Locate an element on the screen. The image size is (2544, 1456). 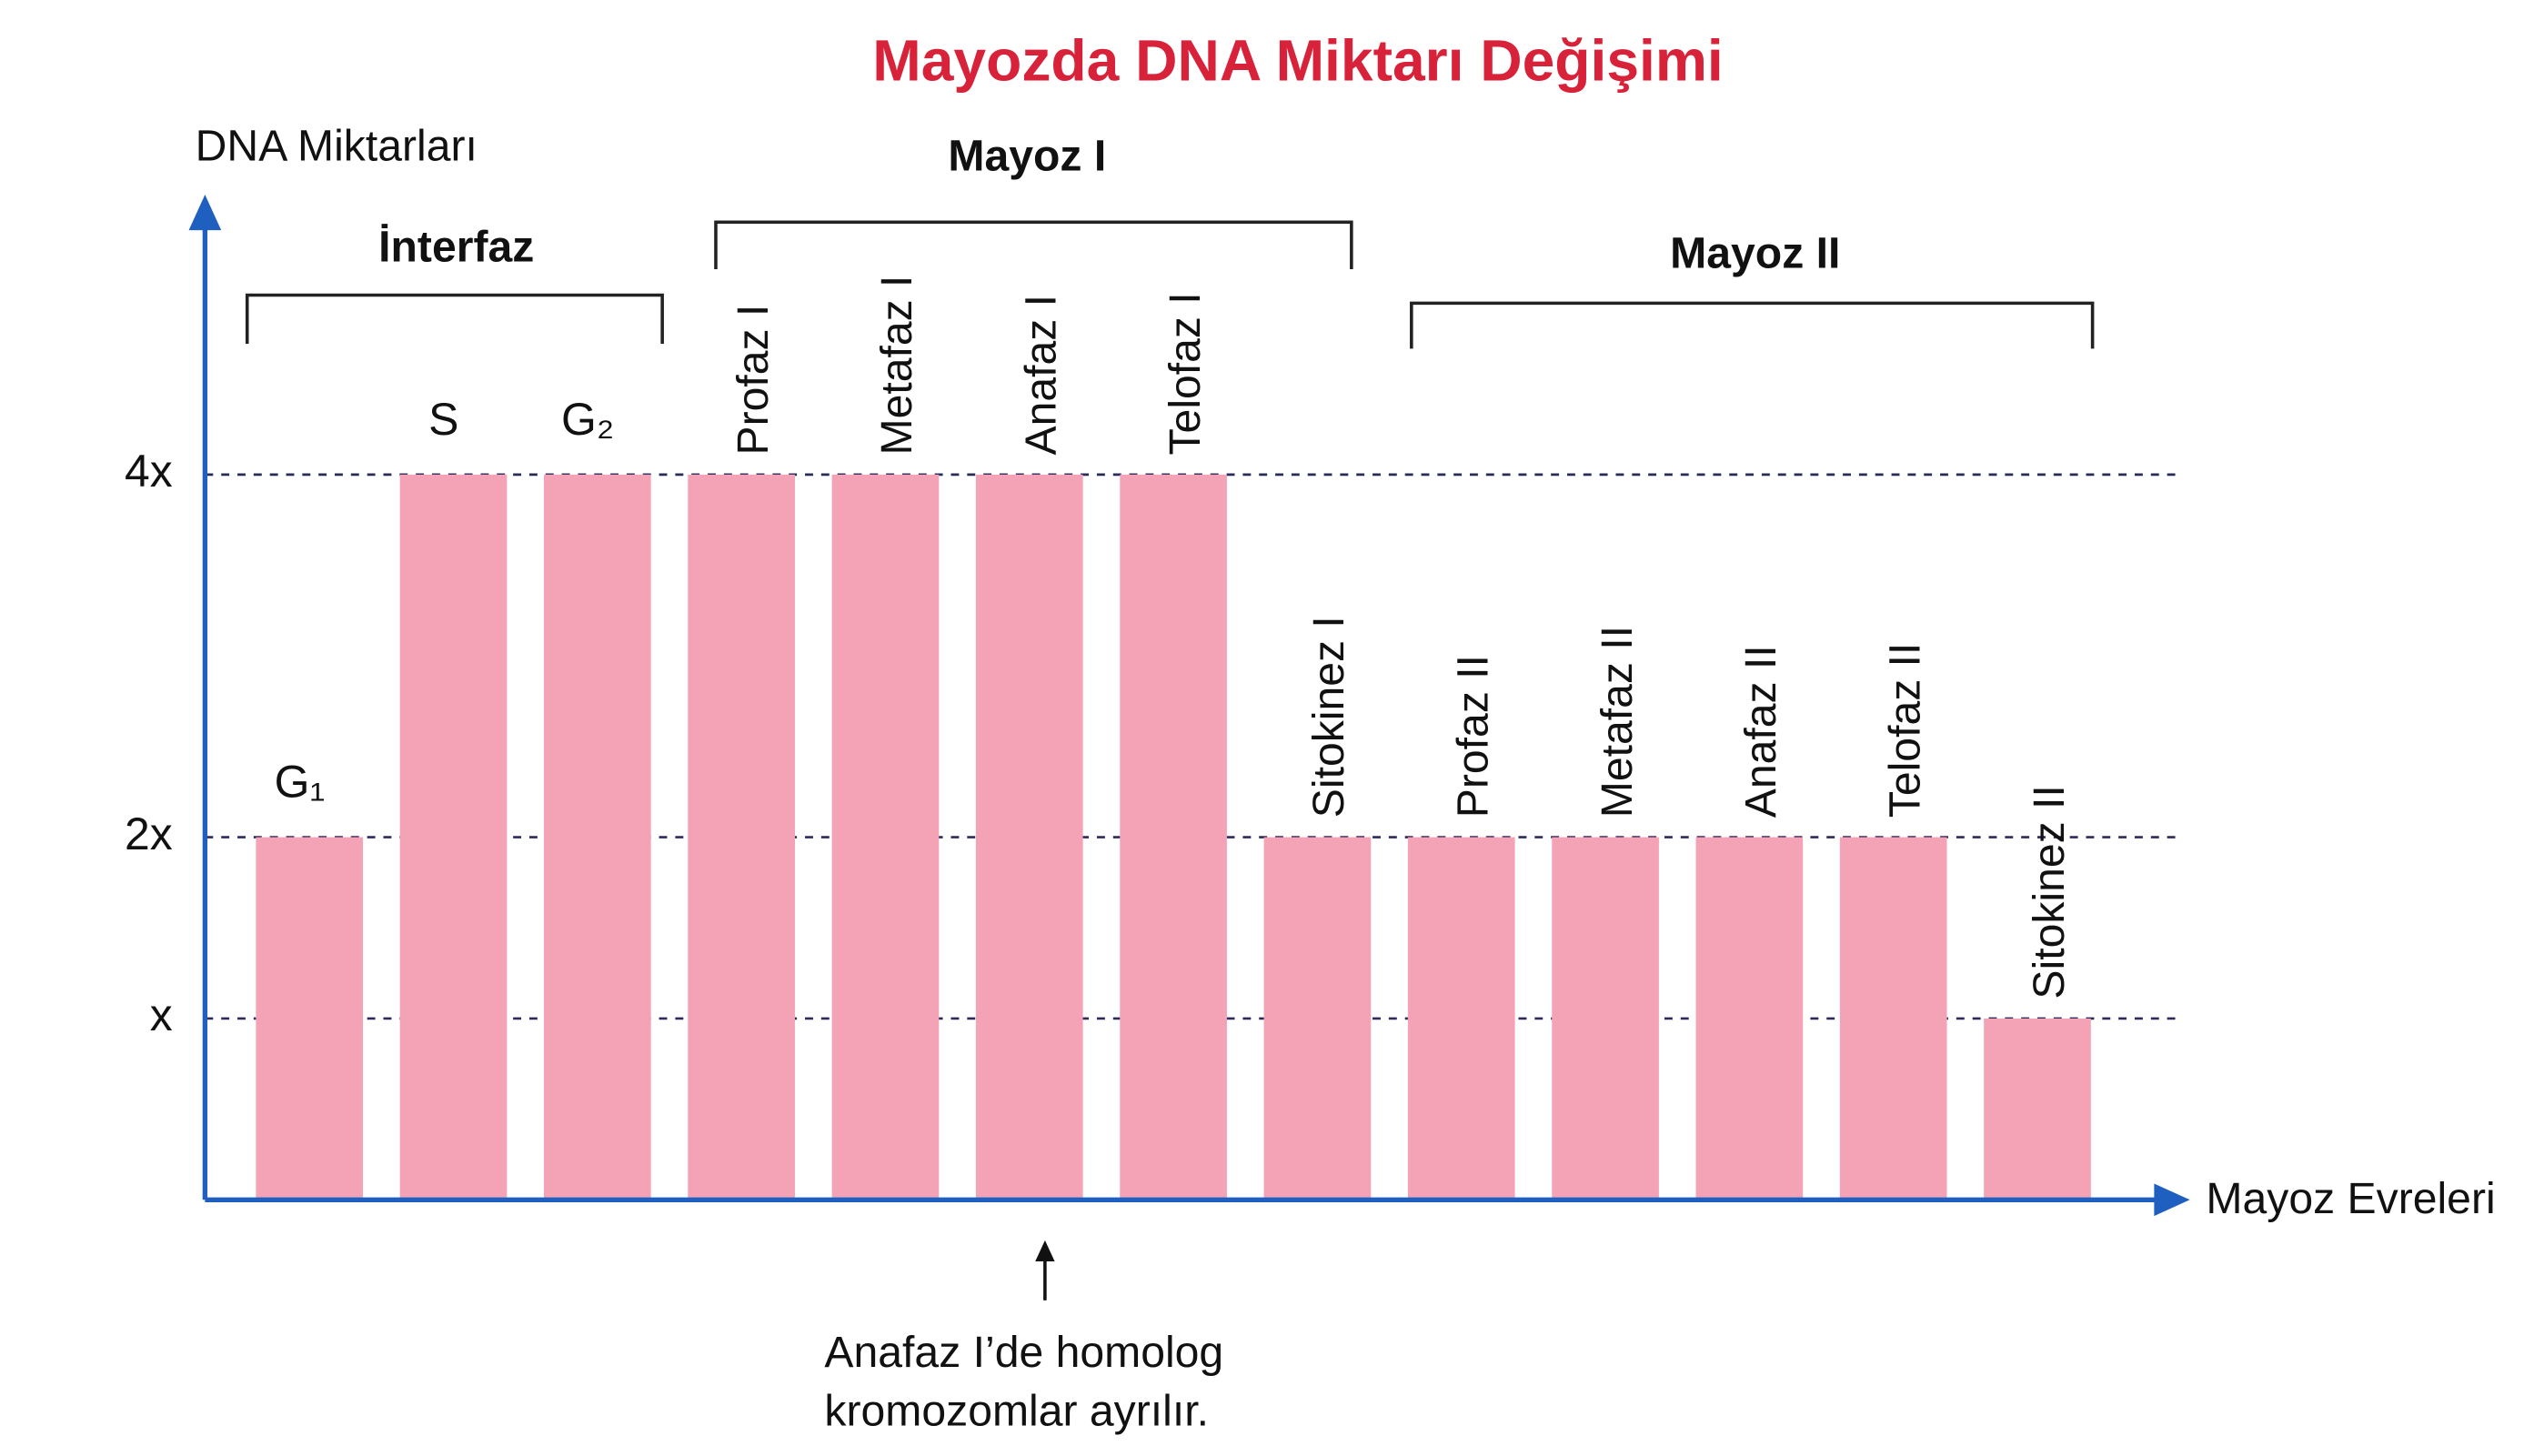
x-tick-label: G₂ is located at coordinates (587, 420).